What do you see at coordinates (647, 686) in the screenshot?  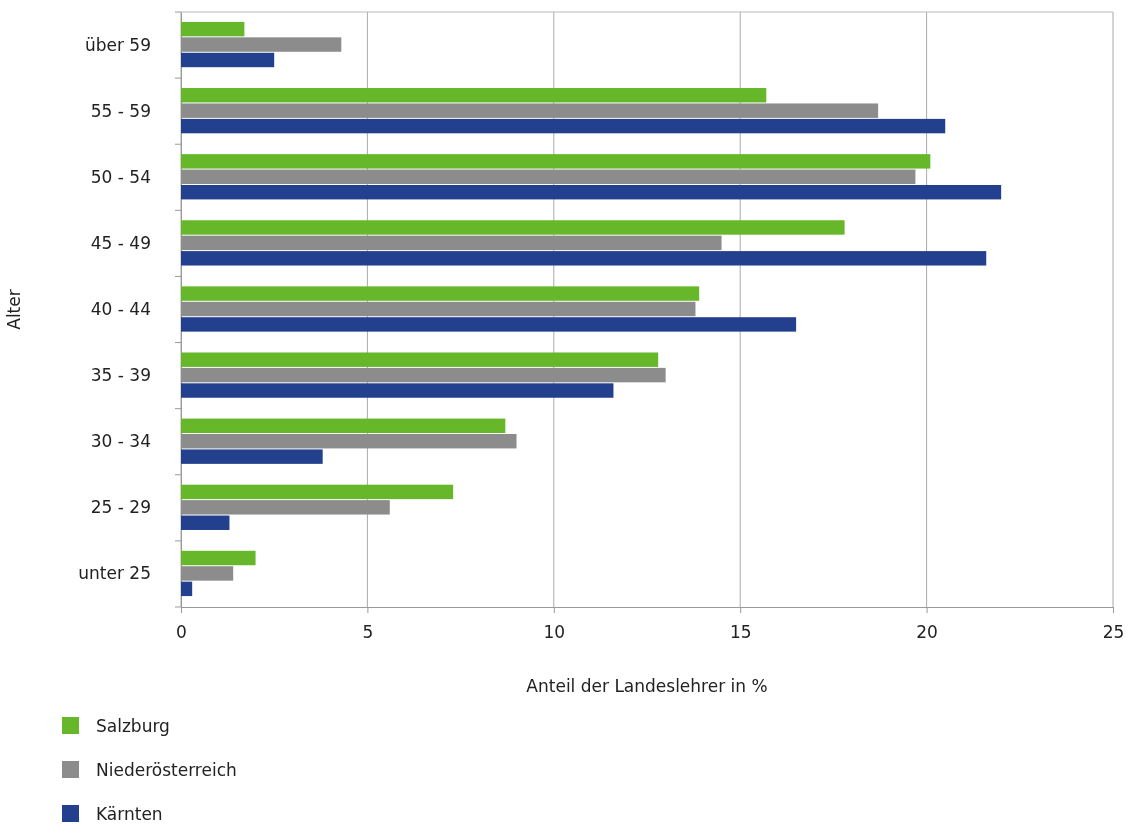 I see `x-axis-title: Anteil der Landeslehrer in %` at bounding box center [647, 686].